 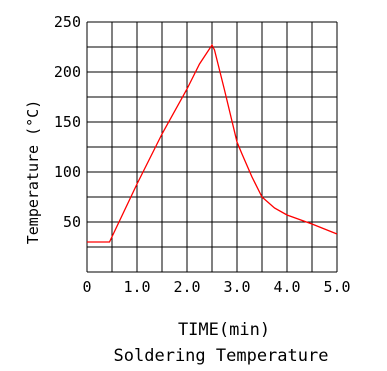 I want to click on x-tick-labels: 0 1.0 2.0 3.0 4.0 5.0, so click(x=216, y=287).